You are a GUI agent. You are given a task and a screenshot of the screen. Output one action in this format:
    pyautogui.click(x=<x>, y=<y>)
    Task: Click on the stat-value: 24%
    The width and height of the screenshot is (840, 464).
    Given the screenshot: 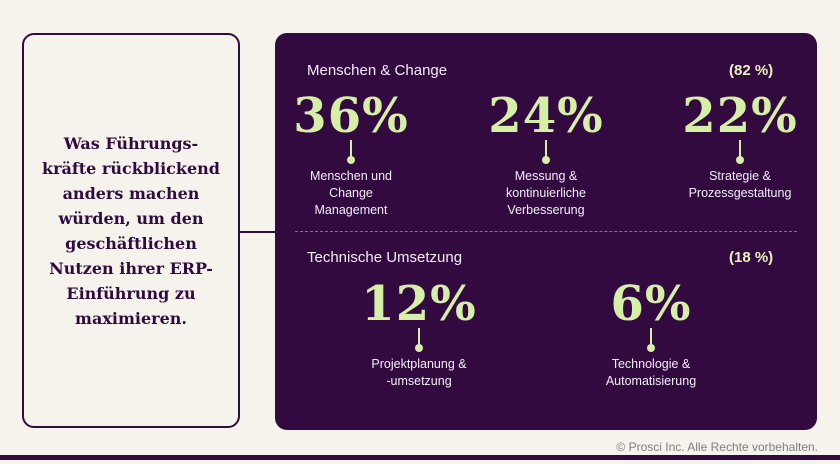 What is the action you would take?
    pyautogui.click(x=546, y=116)
    